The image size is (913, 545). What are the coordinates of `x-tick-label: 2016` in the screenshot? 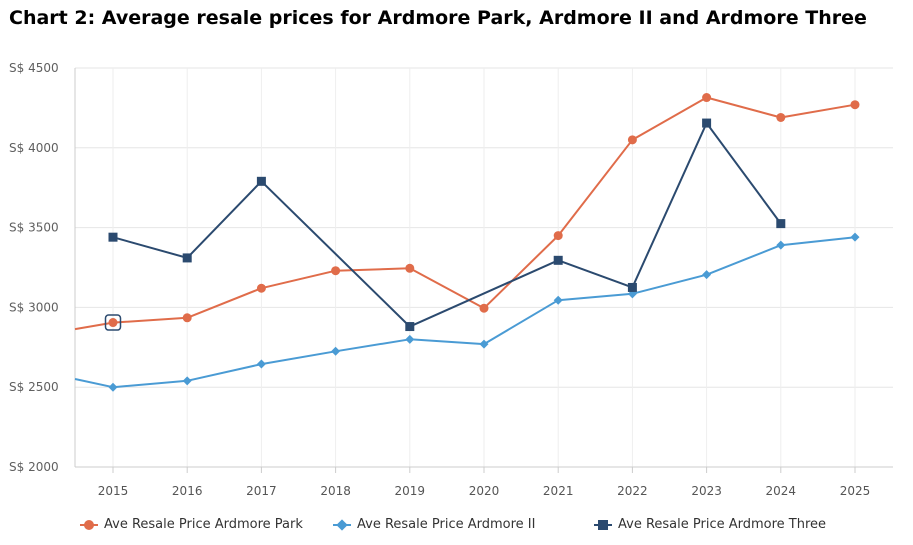 It's located at (187, 491).